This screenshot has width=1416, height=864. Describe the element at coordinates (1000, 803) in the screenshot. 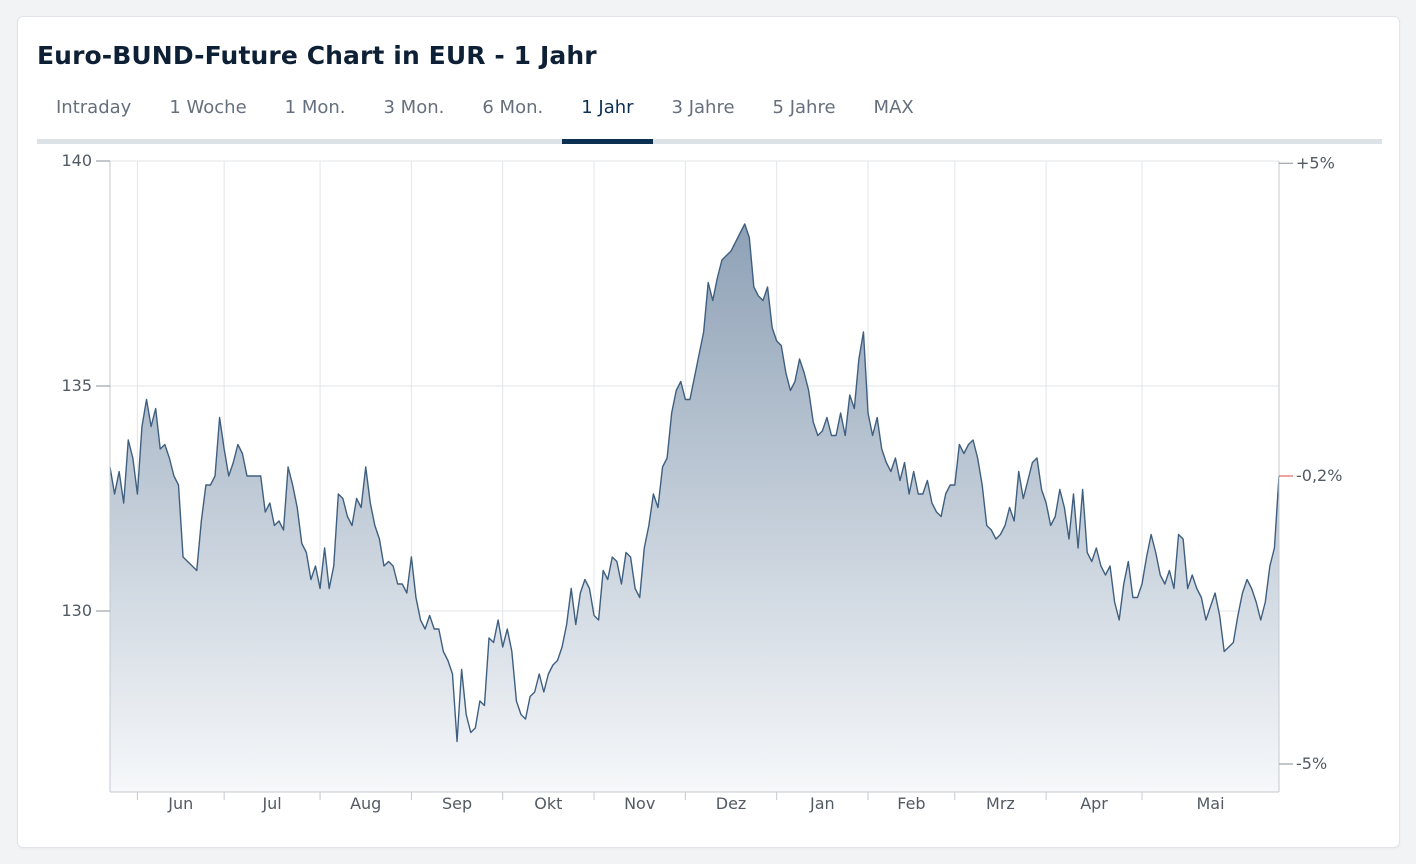

I see `x-tick-label: Mrz` at that location.